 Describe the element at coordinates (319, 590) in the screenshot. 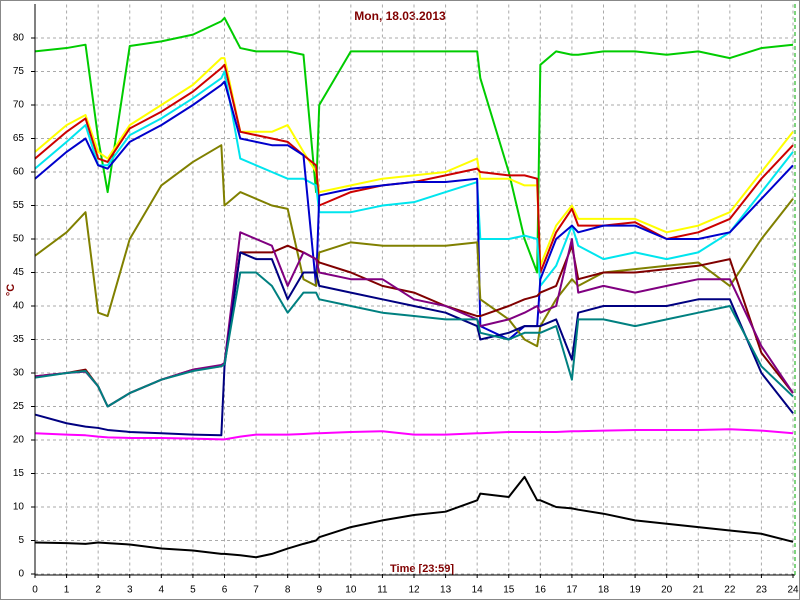

I see `x-tick-label: 9` at that location.